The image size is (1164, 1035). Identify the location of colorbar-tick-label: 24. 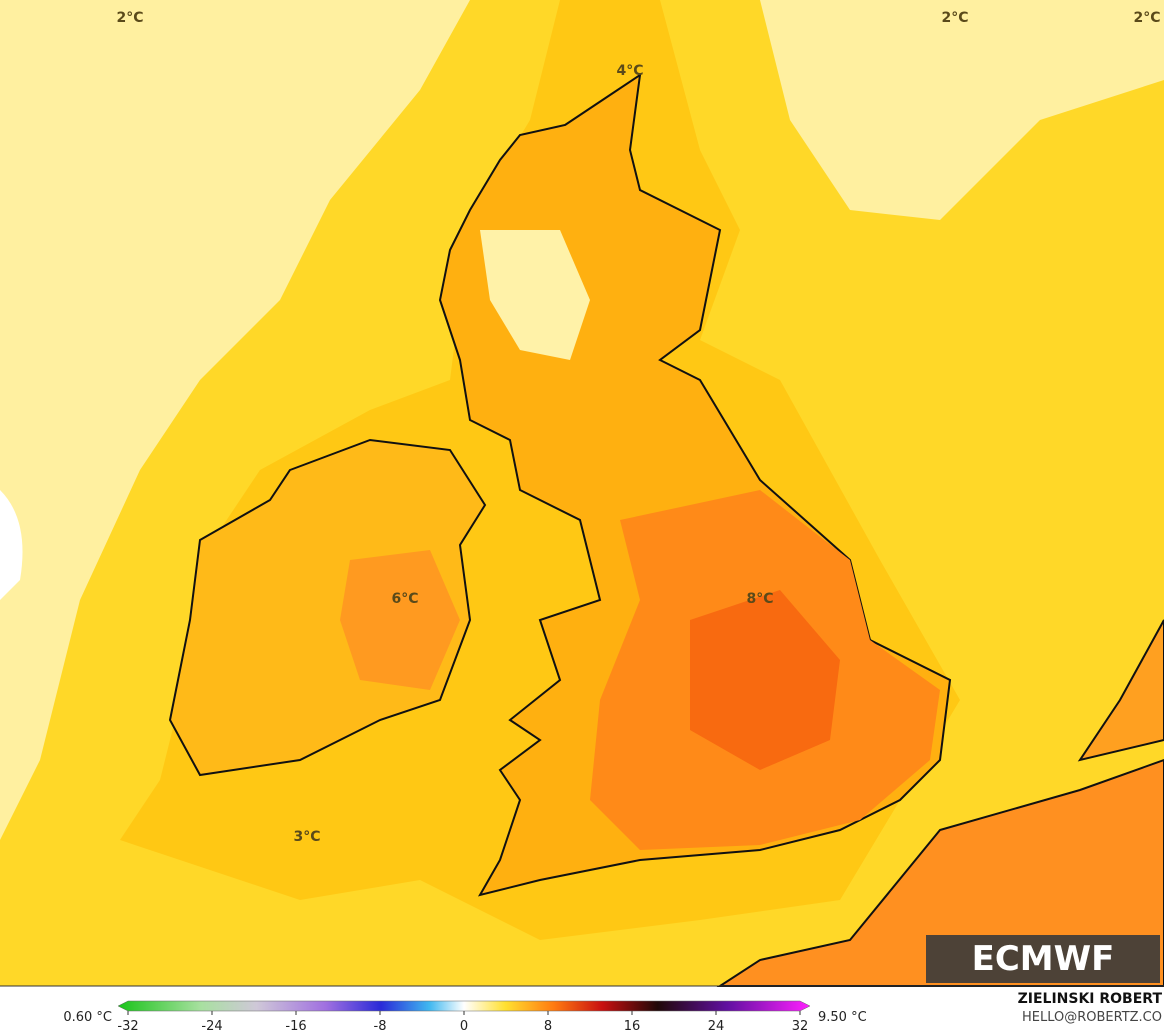
(716, 1026).